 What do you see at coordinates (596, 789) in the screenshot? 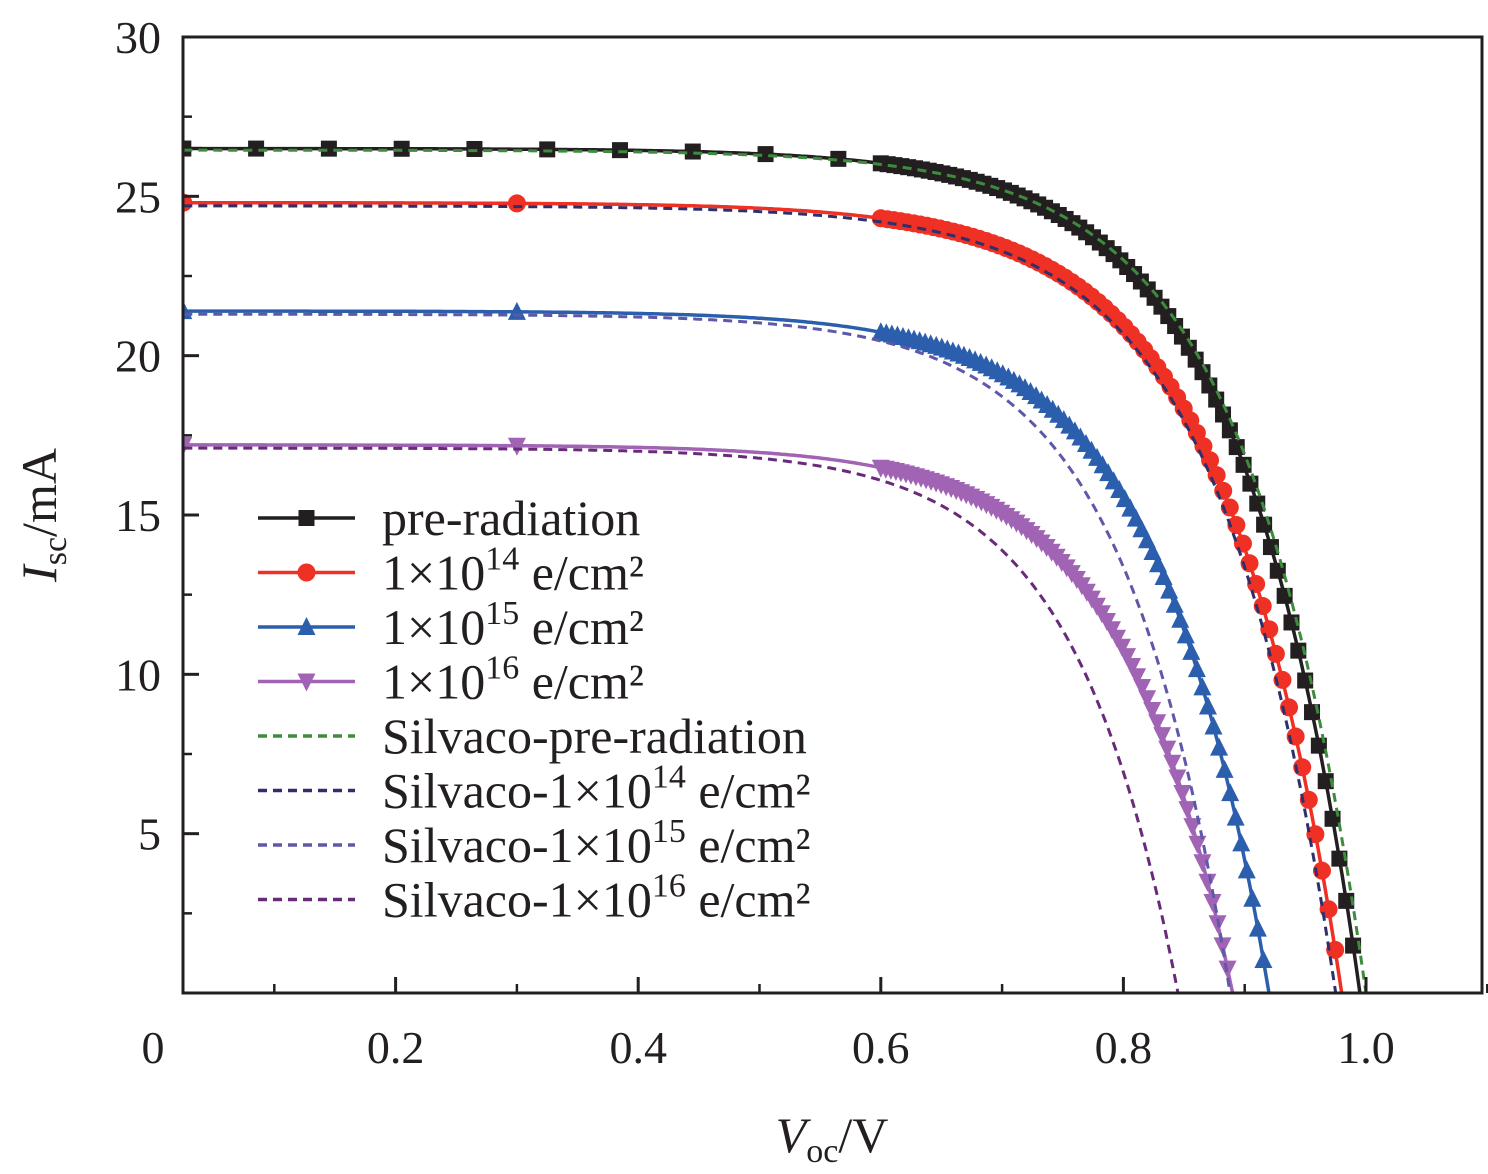
I see `legend-label: Silvaco-1×1014 e/cm²` at bounding box center [596, 789].